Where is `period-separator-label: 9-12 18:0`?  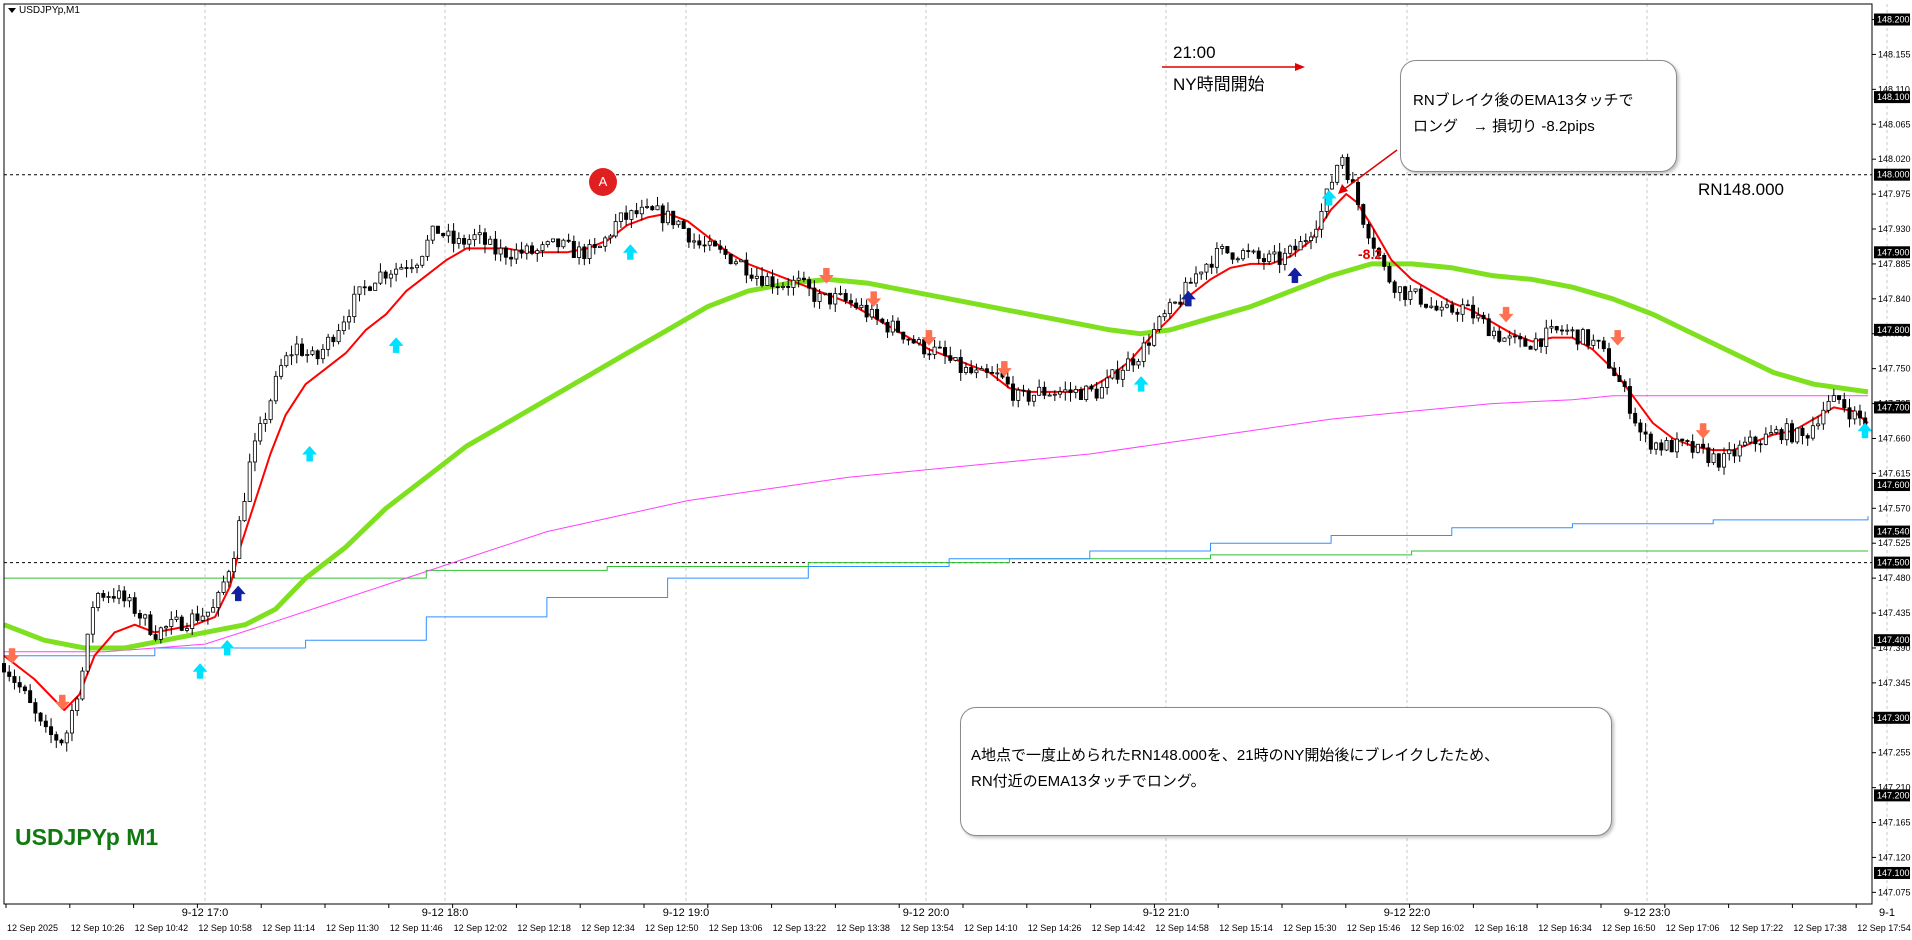
period-separator-label: 9-12 18:0 is located at coordinates (445, 913).